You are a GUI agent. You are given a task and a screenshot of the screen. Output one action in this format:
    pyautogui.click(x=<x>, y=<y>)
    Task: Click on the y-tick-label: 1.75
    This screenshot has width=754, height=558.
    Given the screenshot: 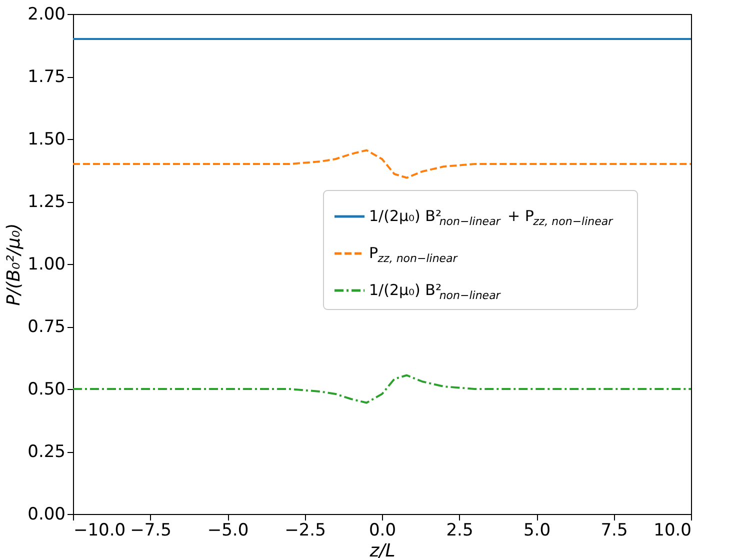 What is the action you would take?
    pyautogui.click(x=47, y=77)
    